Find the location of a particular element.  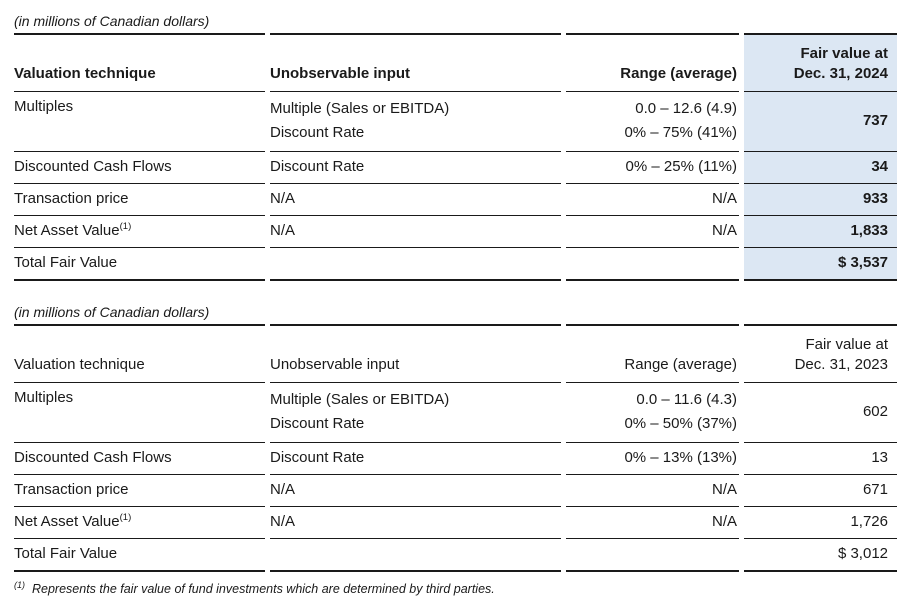

row-net-asset-value: Net Asset Value(1) N/A N/A 1,726 is located at coordinates (455, 523).